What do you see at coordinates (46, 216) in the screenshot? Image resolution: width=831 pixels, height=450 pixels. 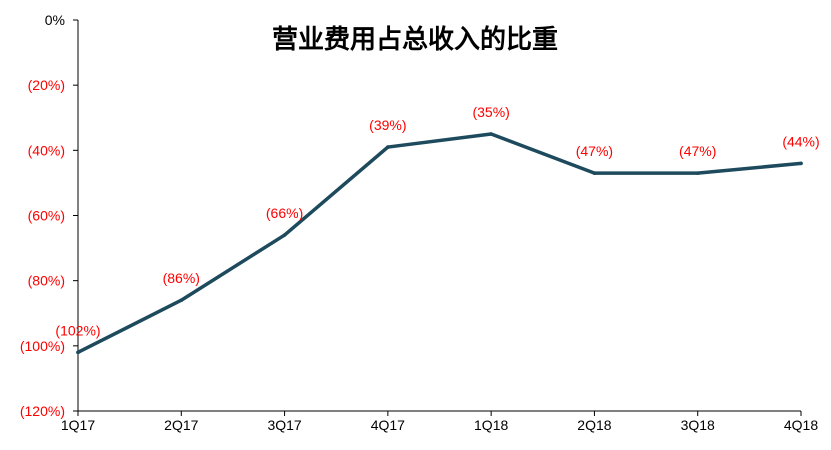 I see `y-tick-label: (60%)` at bounding box center [46, 216].